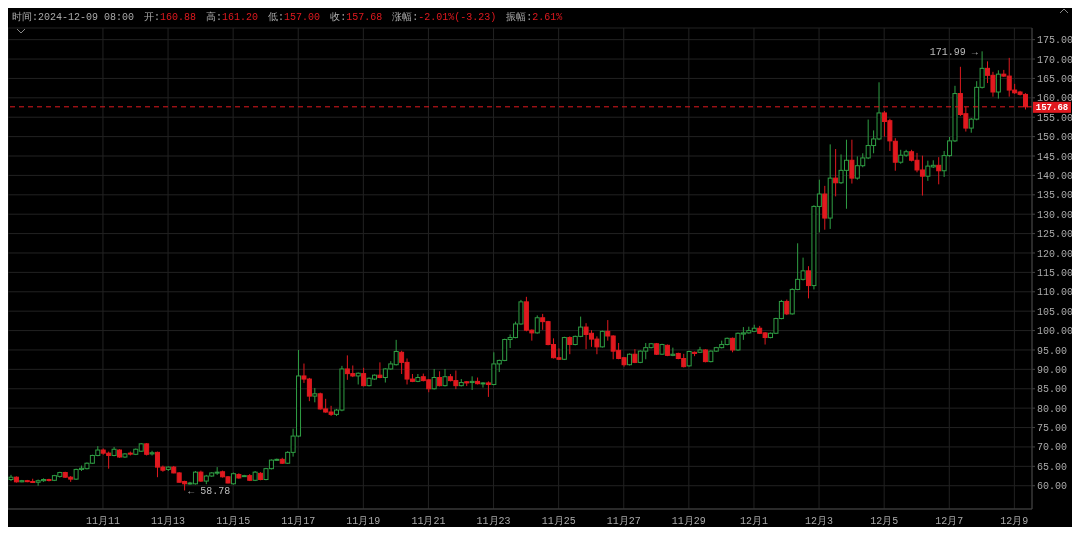  Describe the element at coordinates (949, 522) in the screenshot. I see `x-tick-label: 12月7` at that location.